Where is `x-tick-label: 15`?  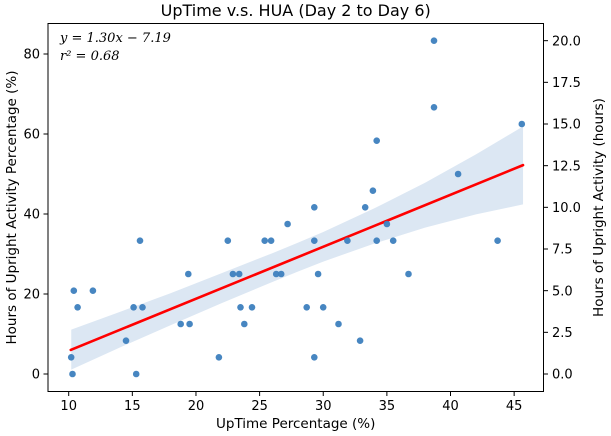
x-tick-label: 15 is located at coordinates (132, 406).